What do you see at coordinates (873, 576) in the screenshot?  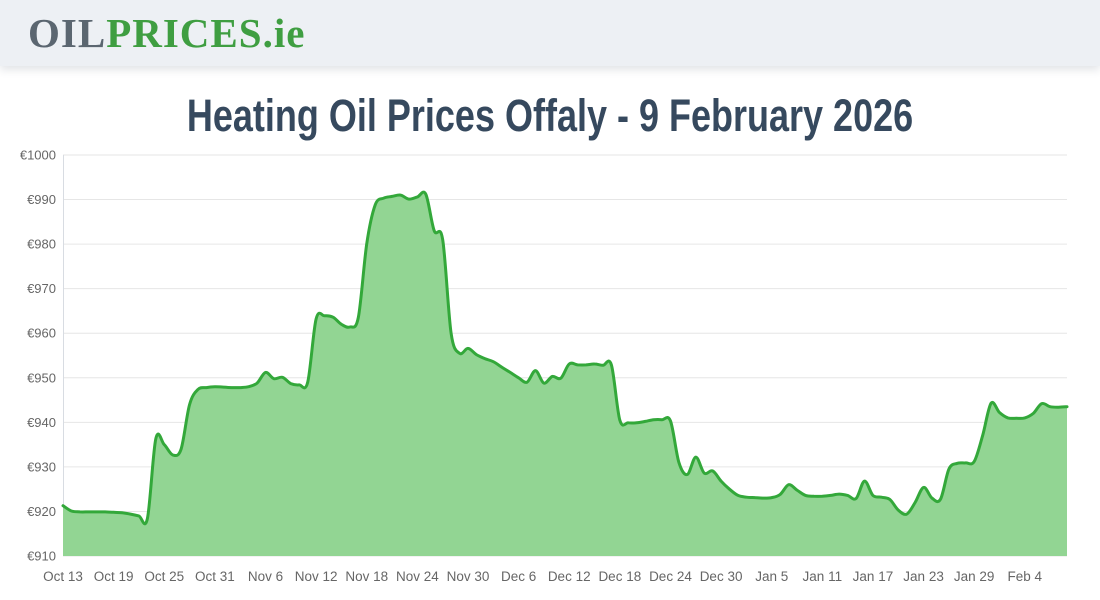 I see `x-axis-label: Jan 17` at bounding box center [873, 576].